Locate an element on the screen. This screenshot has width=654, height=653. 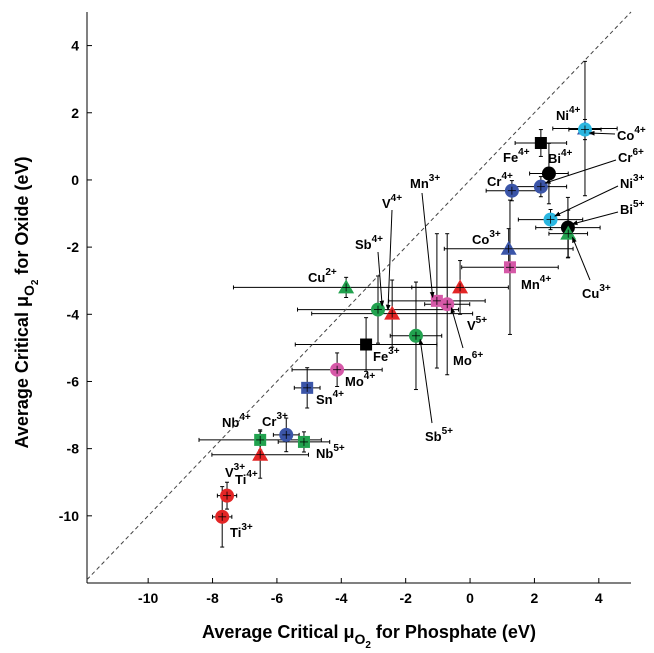
element: Fe is located at coordinates (380, 356).